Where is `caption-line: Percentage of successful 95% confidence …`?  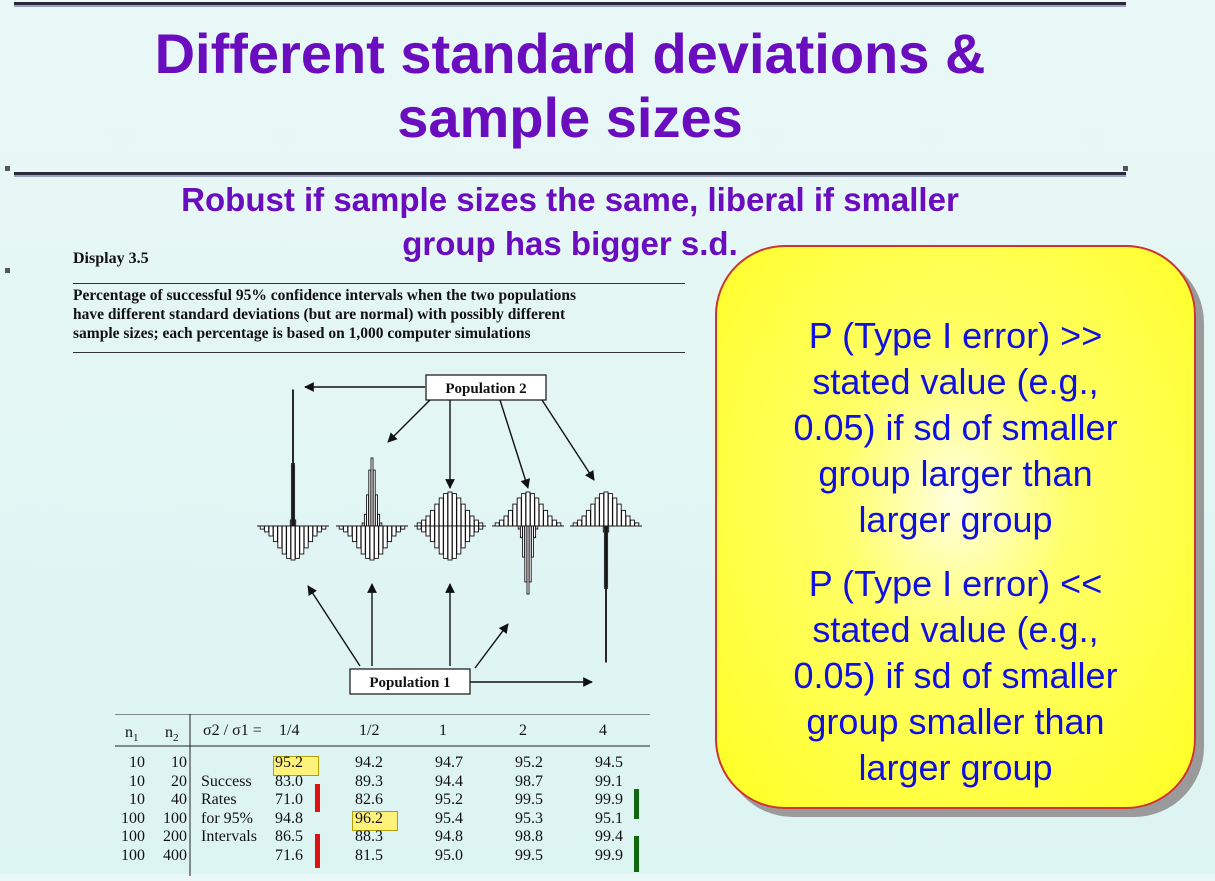 caption-line: Percentage of successful 95% confidence … is located at coordinates (325, 295).